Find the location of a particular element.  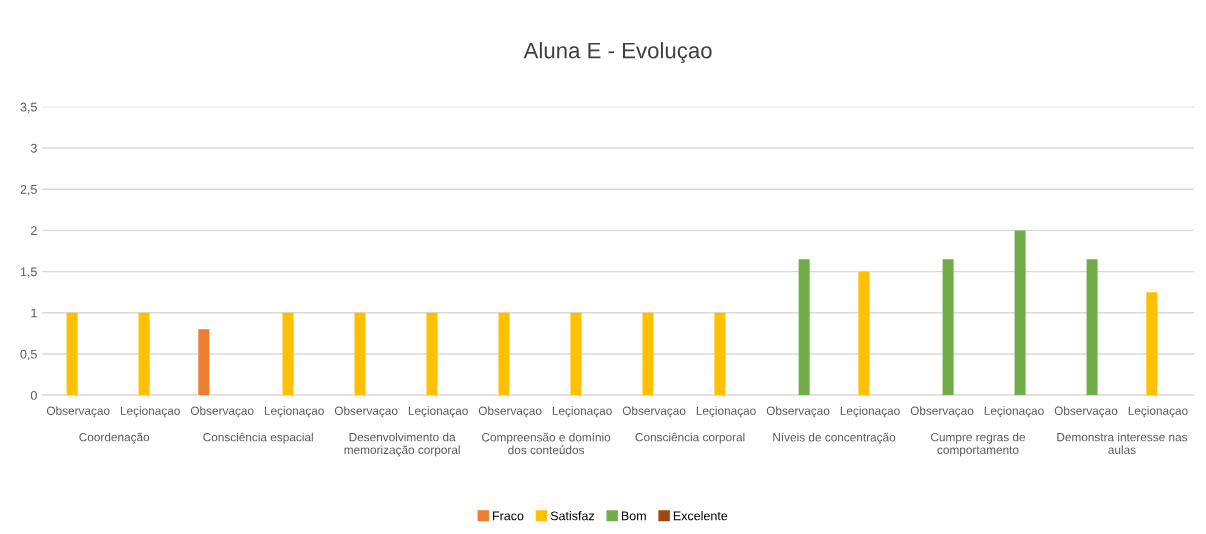

y-tick-label: 3 is located at coordinates (33, 148).